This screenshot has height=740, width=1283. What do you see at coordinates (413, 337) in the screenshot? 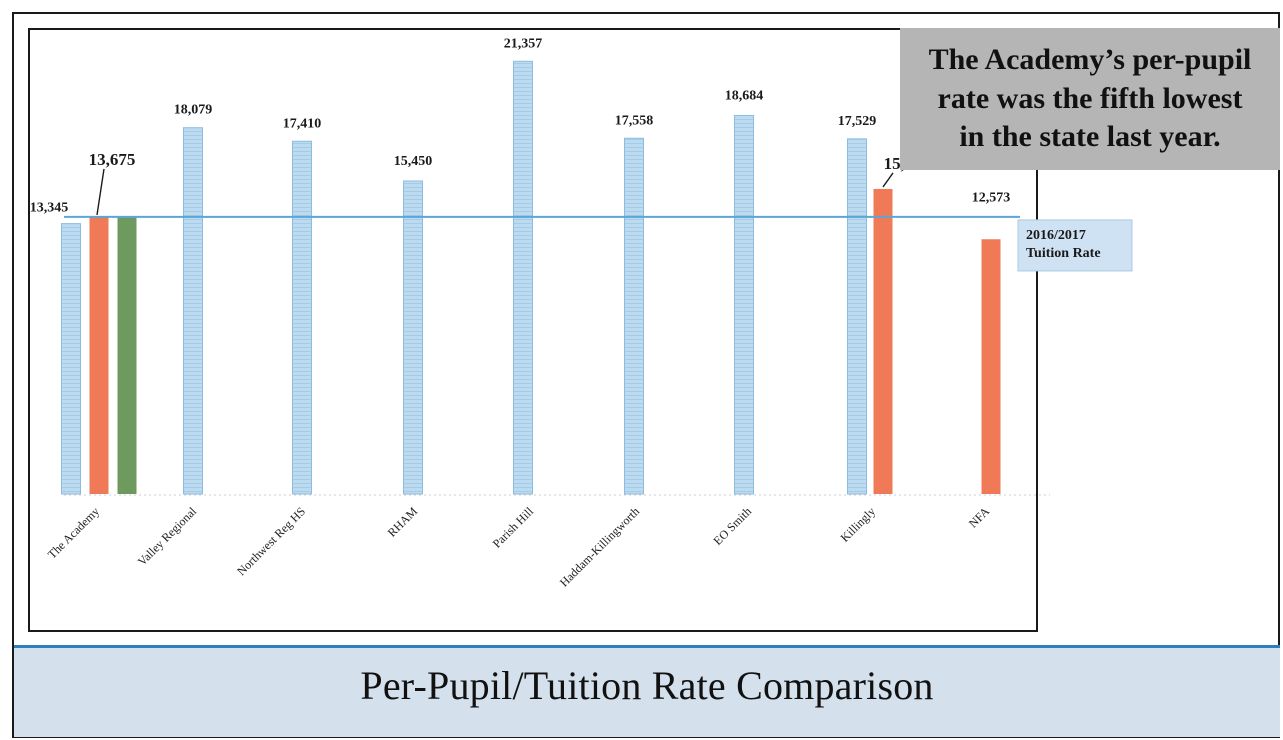
I see `bar-rham-blue` at bounding box center [413, 337].